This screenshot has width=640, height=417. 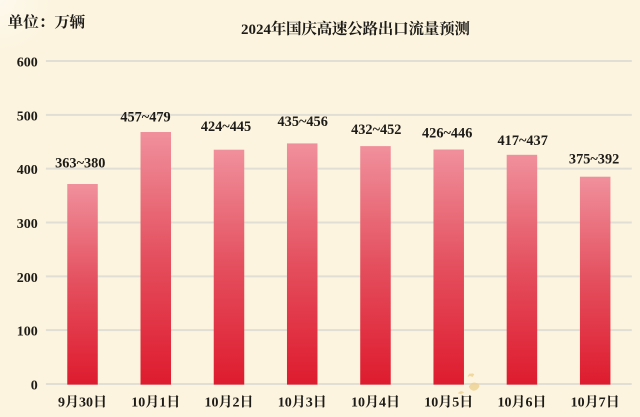 I want to click on svg-text: 7, so click(x=602, y=402).